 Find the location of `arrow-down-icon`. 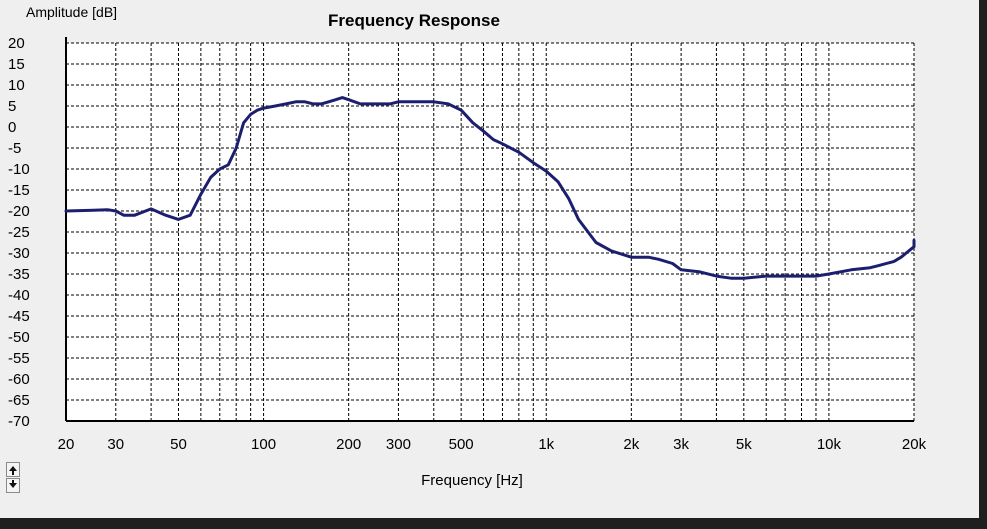

arrow-down-icon is located at coordinates (13, 485).